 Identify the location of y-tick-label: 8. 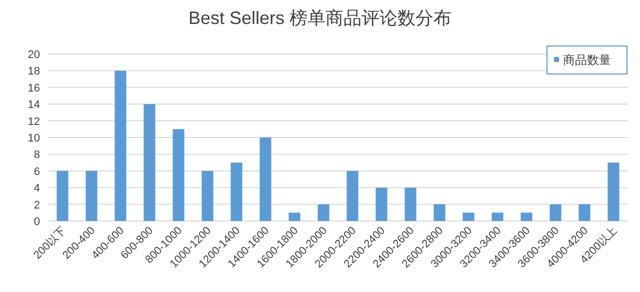
(37, 155).